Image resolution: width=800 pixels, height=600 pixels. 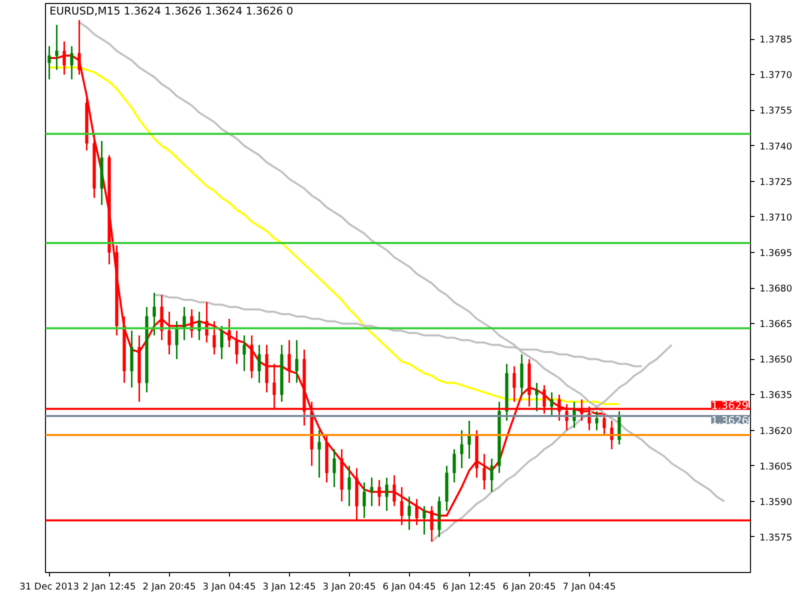 I want to click on x-tick-label: 7 Jan 04:45, so click(x=589, y=587).